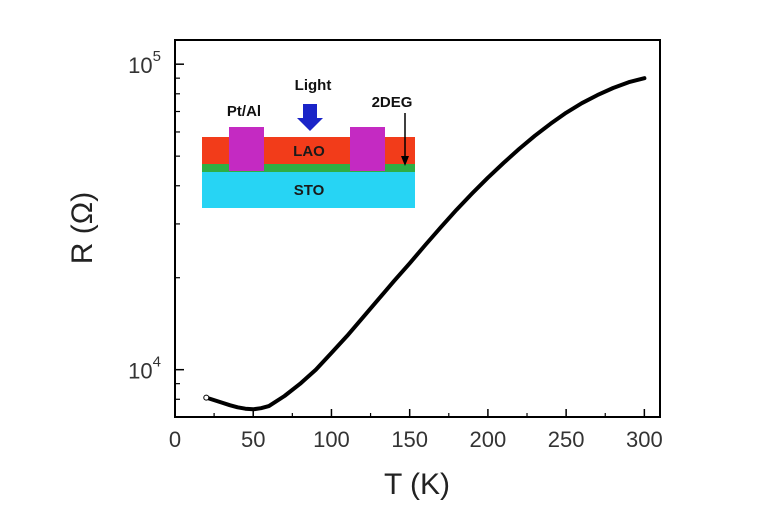 The height and width of the screenshot is (513, 762). What do you see at coordinates (566, 439) in the screenshot?
I see `x-tick-label: 250` at bounding box center [566, 439].